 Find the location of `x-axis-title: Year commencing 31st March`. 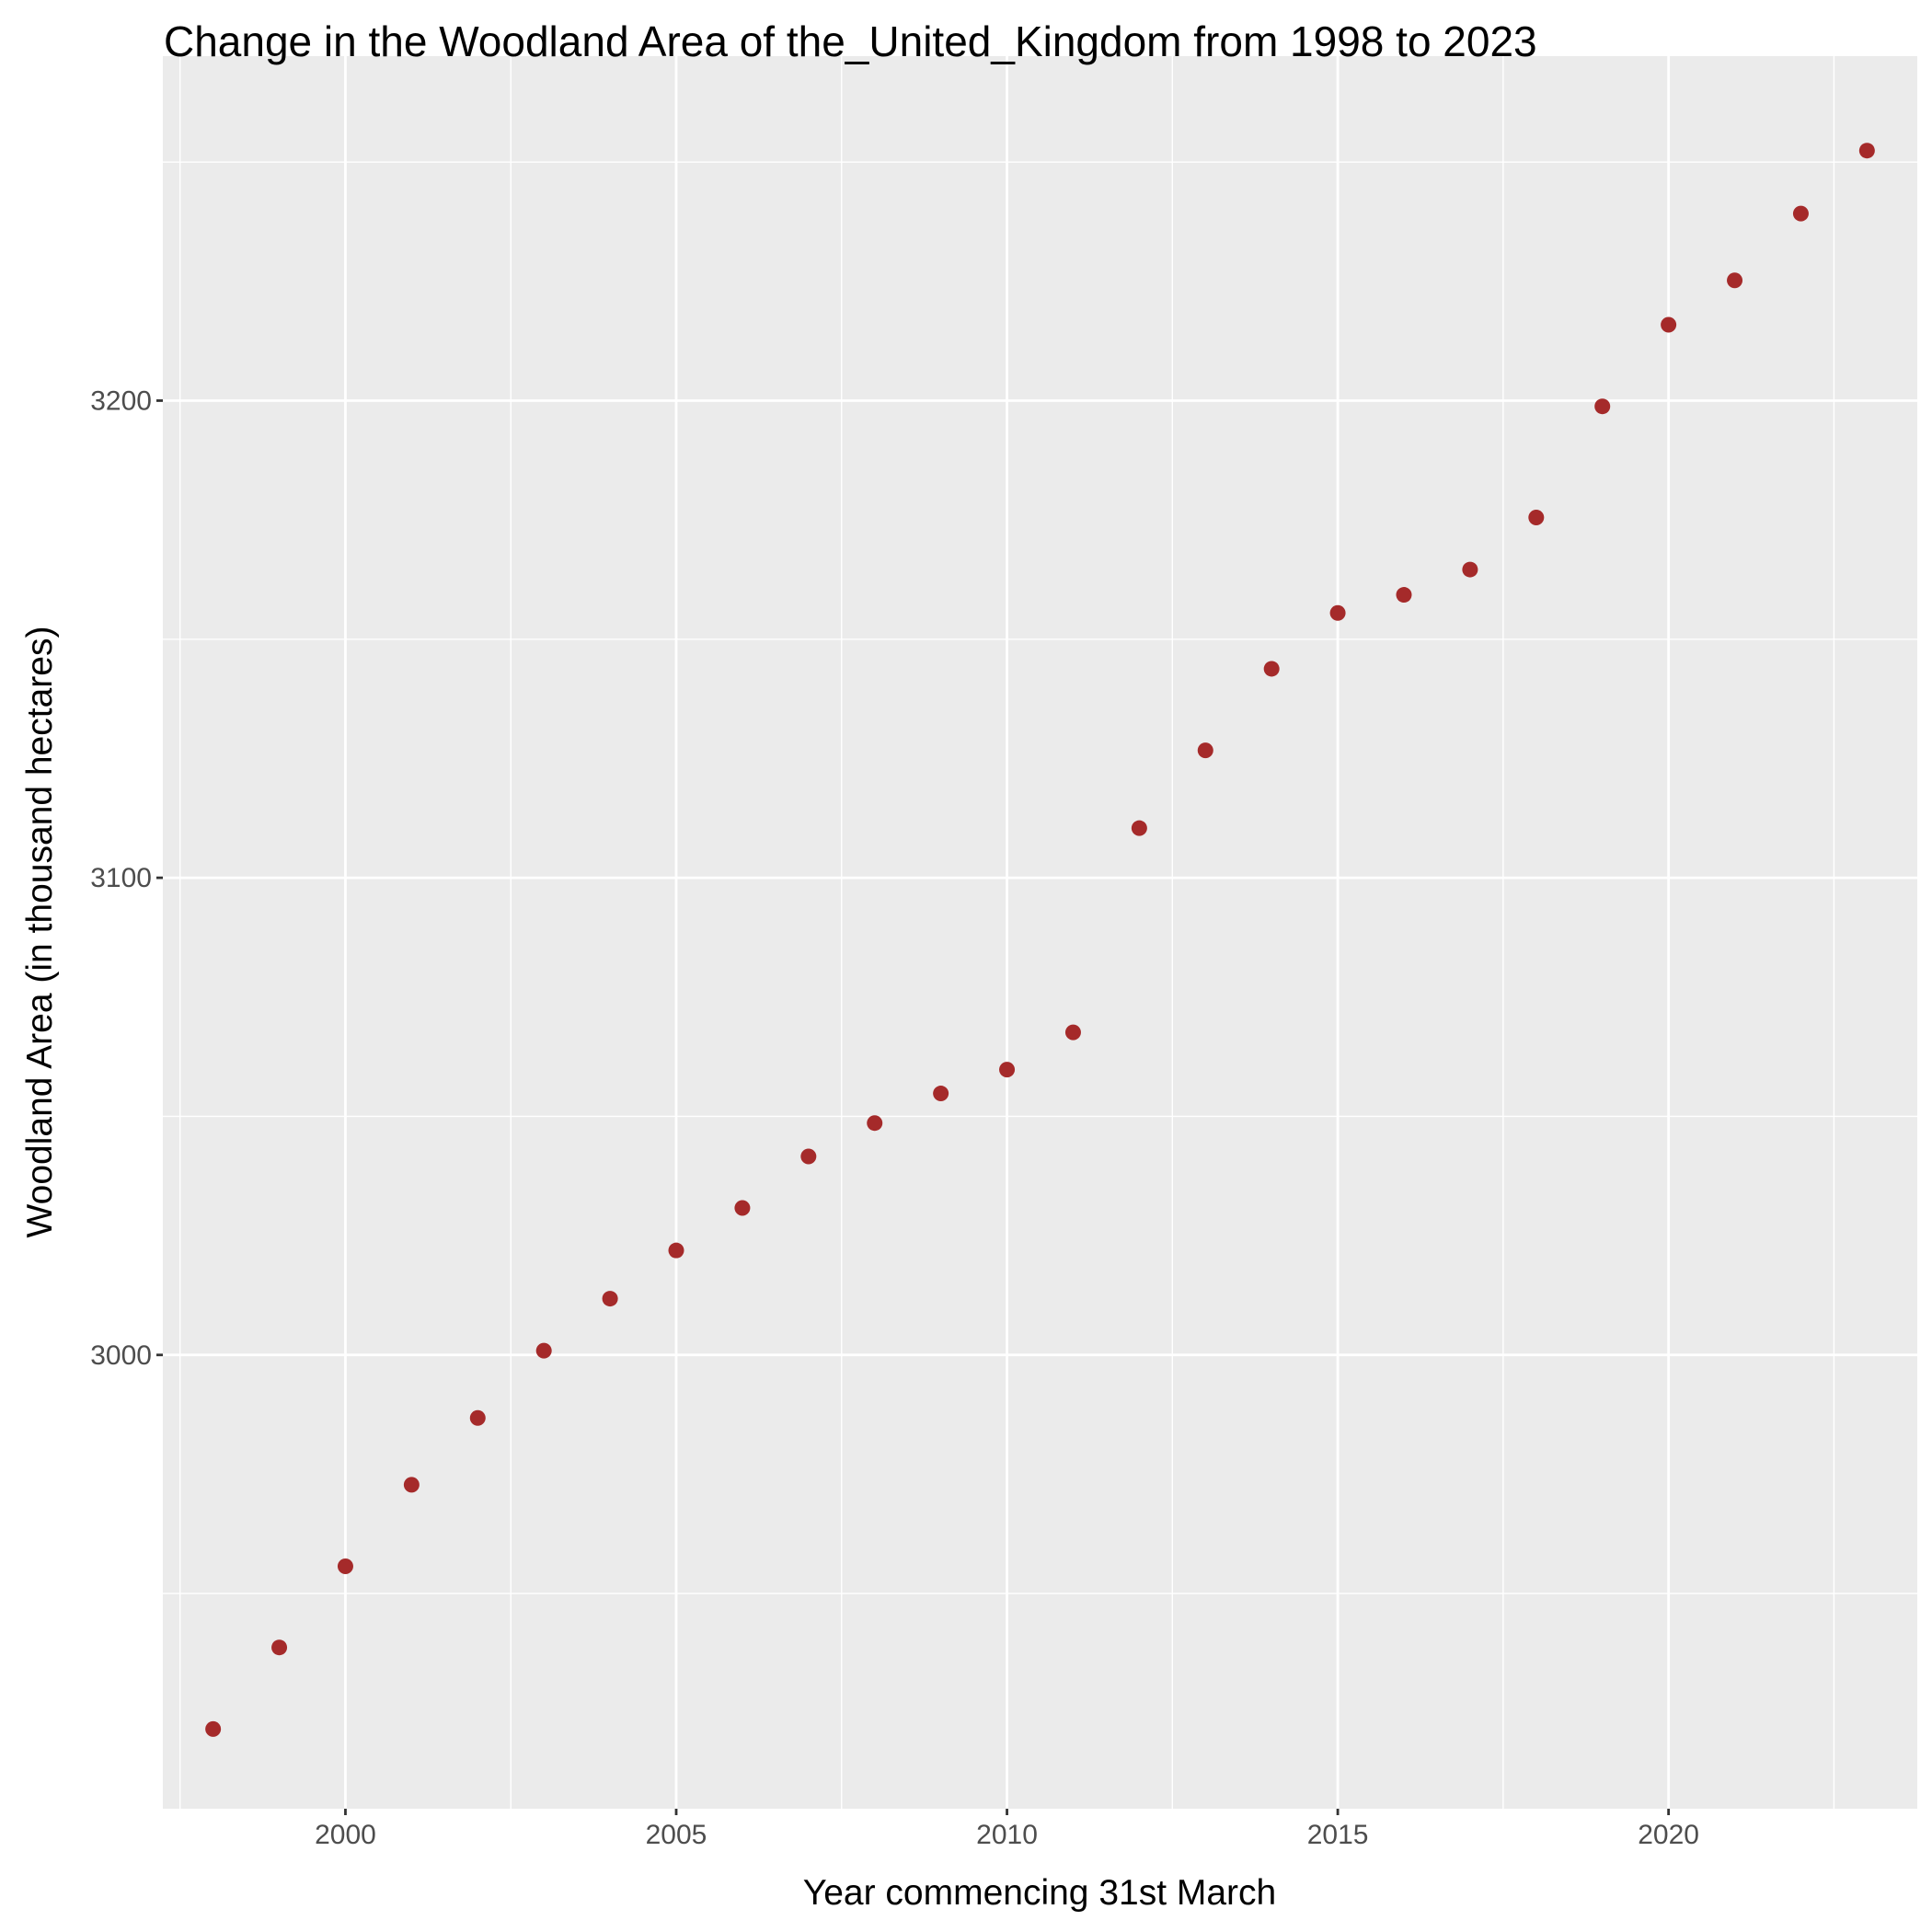

x-axis-title: Year commencing 31st March is located at coordinates (1039, 1893).